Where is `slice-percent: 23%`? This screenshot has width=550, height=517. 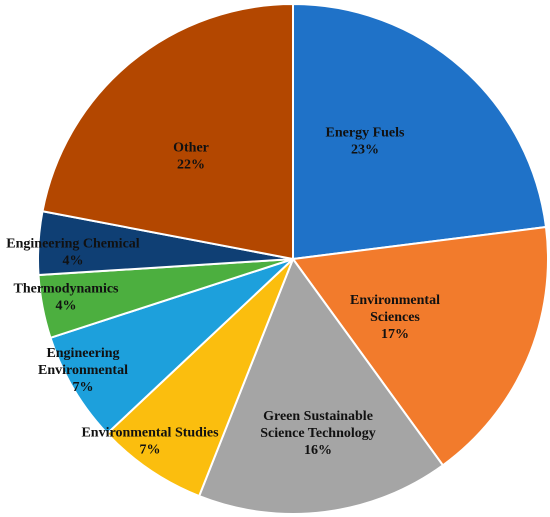
slice-percent: 23% is located at coordinates (365, 150).